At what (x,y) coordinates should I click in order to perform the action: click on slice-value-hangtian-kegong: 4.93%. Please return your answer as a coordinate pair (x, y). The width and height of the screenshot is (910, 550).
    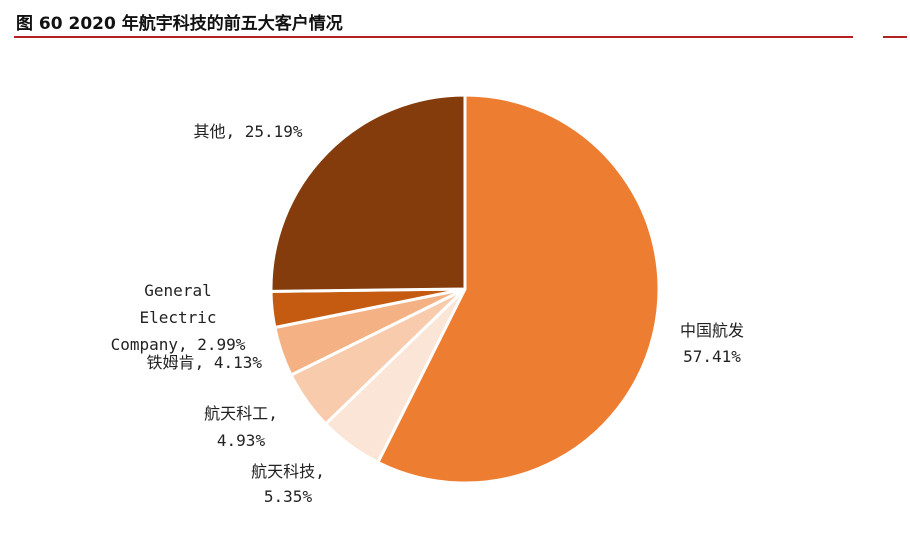
    Looking at the image, I should click on (241, 440).